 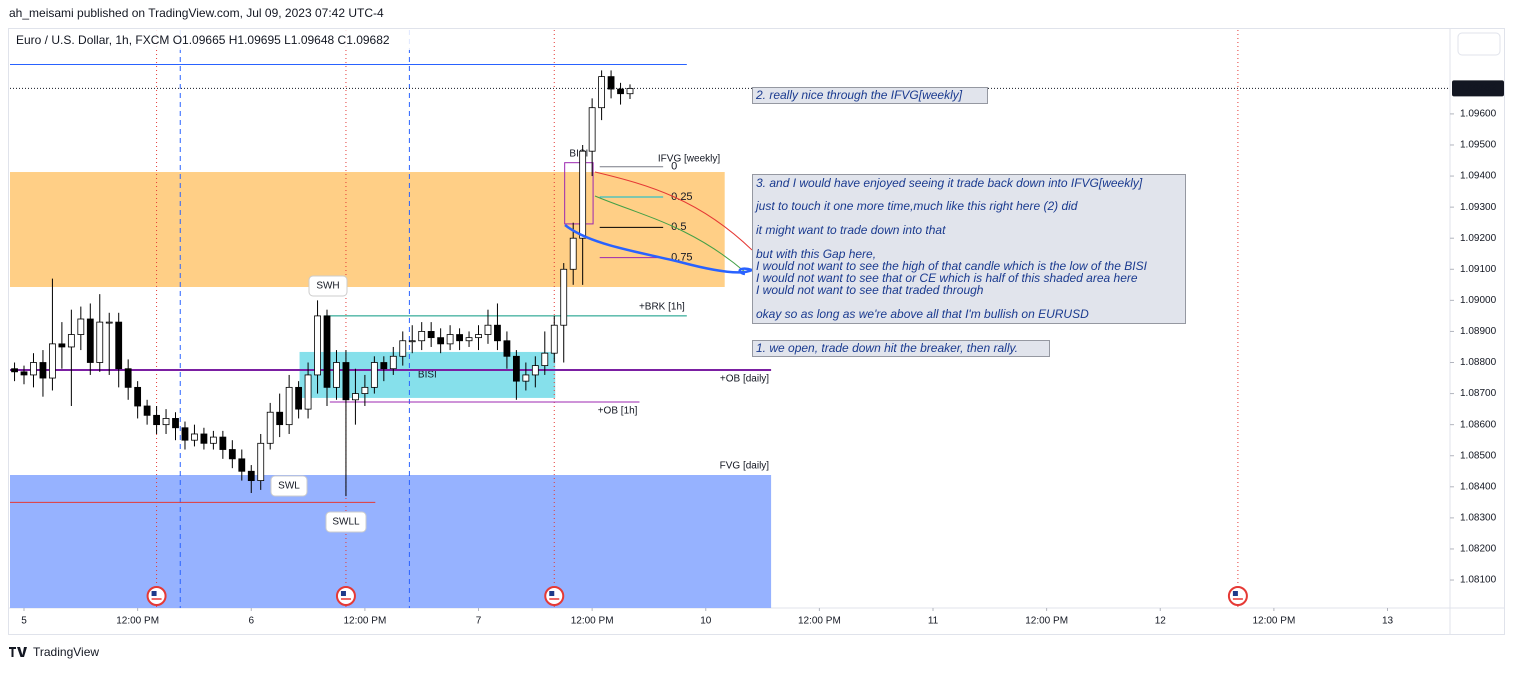 What do you see at coordinates (1478, 269) in the screenshot?
I see `y-tick-label: 1.09100` at bounding box center [1478, 269].